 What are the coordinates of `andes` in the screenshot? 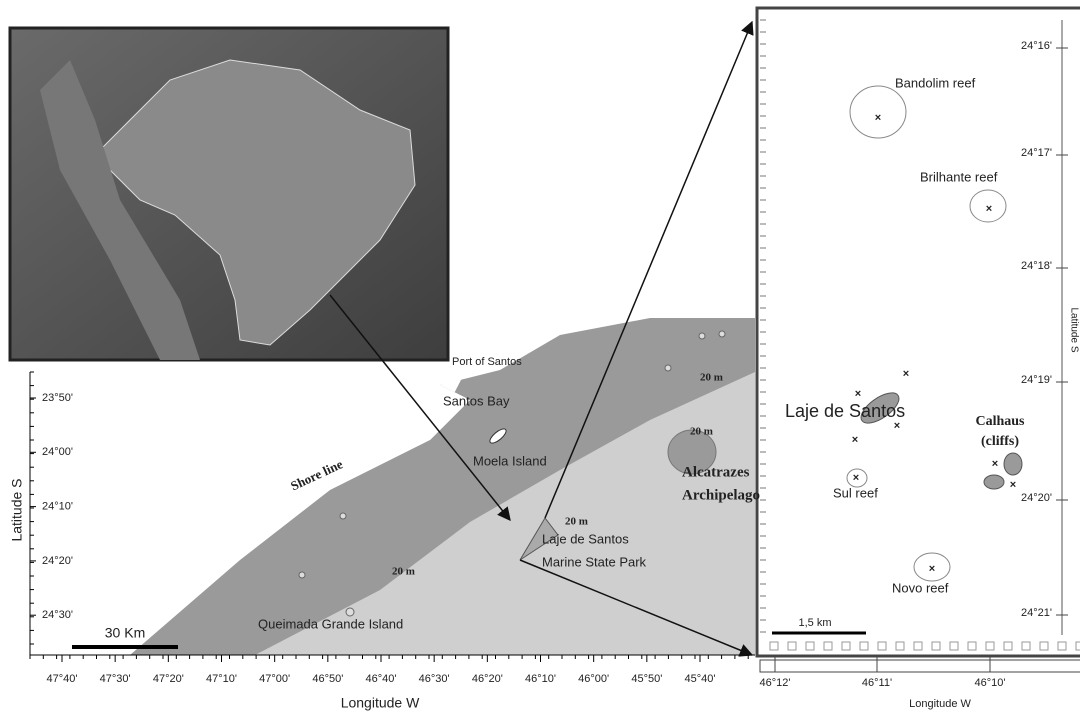 It's located at (120, 210).